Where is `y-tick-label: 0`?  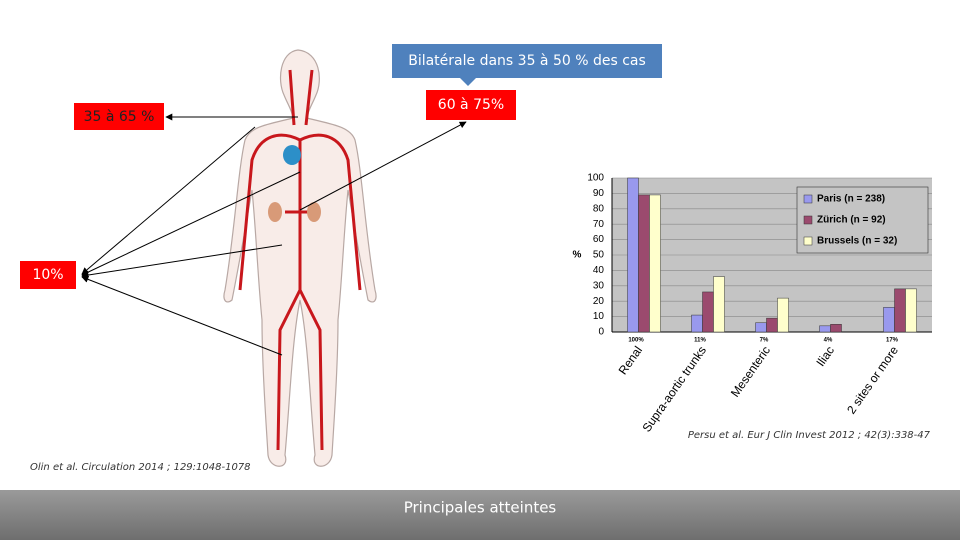
y-tick-label: 0 is located at coordinates (601, 332).